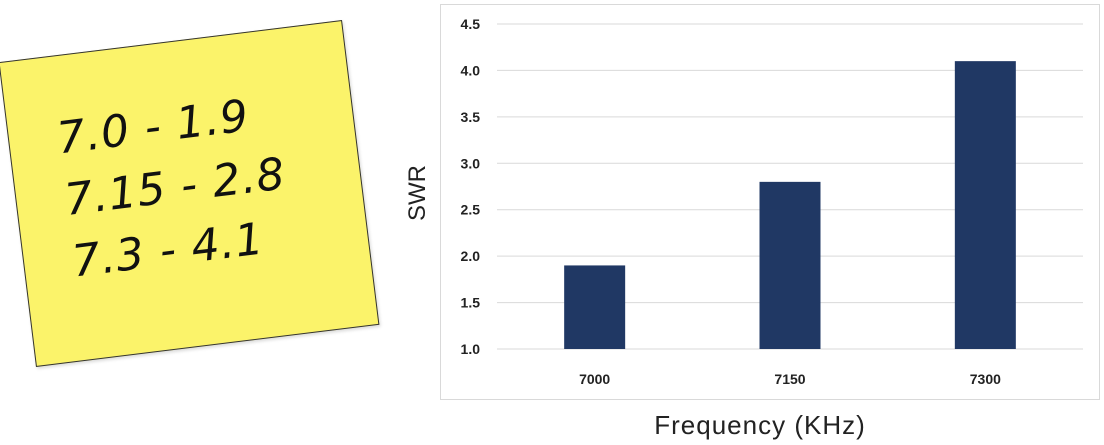 Image resolution: width=1104 pixels, height=445 pixels. I want to click on y-tick-label: 2.0, so click(471, 256).